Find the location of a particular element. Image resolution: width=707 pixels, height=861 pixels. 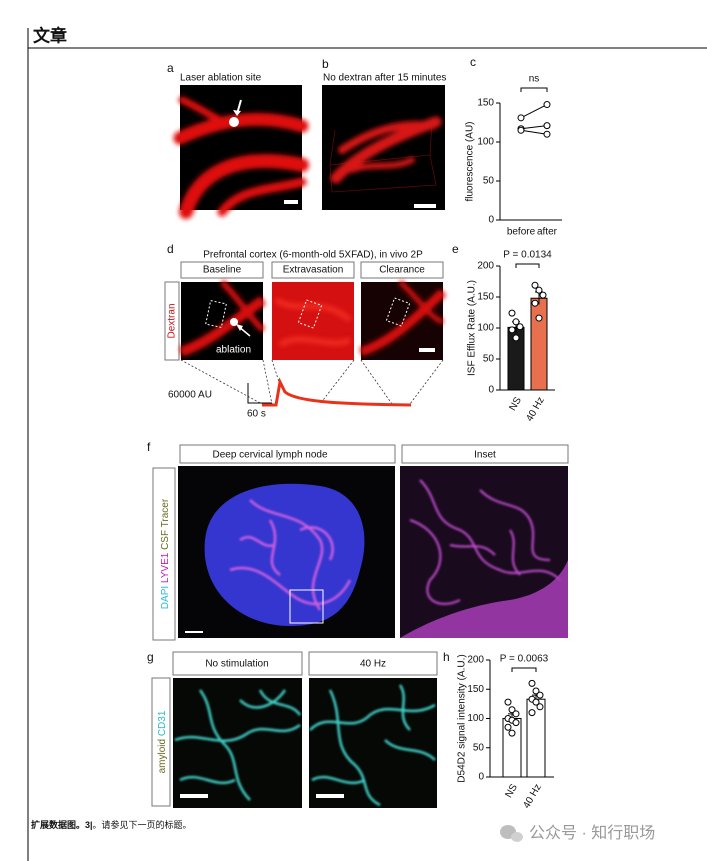

y-axis-label: ISF Efflux Rate (A.U.) is located at coordinates (472, 328).